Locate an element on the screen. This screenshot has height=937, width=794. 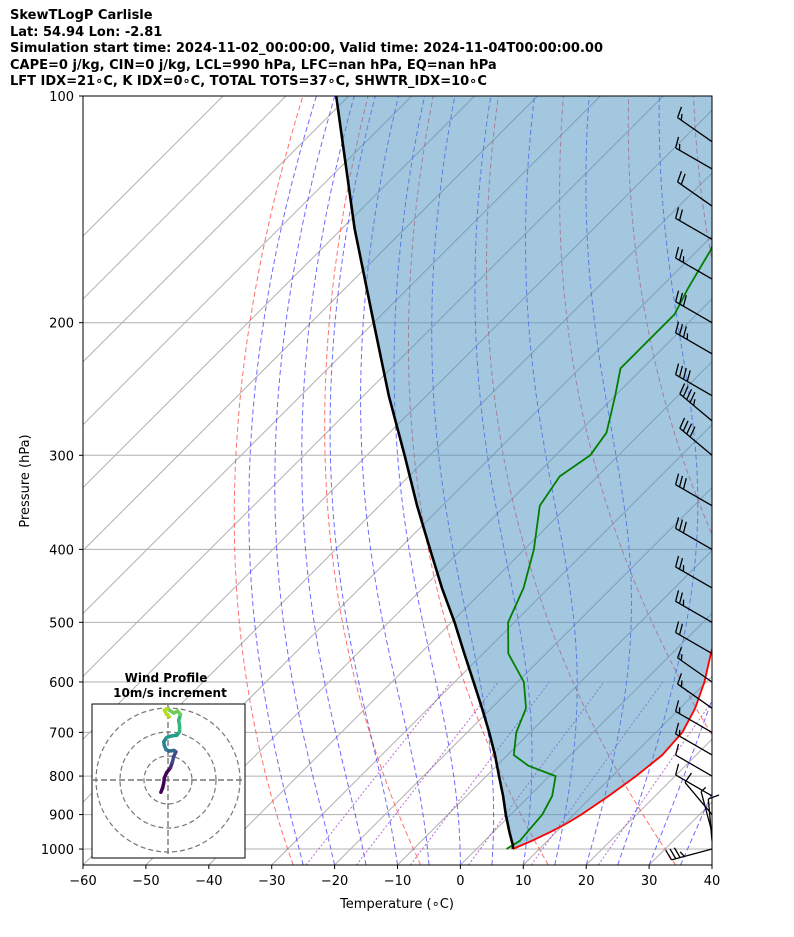
x-tick-label: −60 is located at coordinates (82, 881).